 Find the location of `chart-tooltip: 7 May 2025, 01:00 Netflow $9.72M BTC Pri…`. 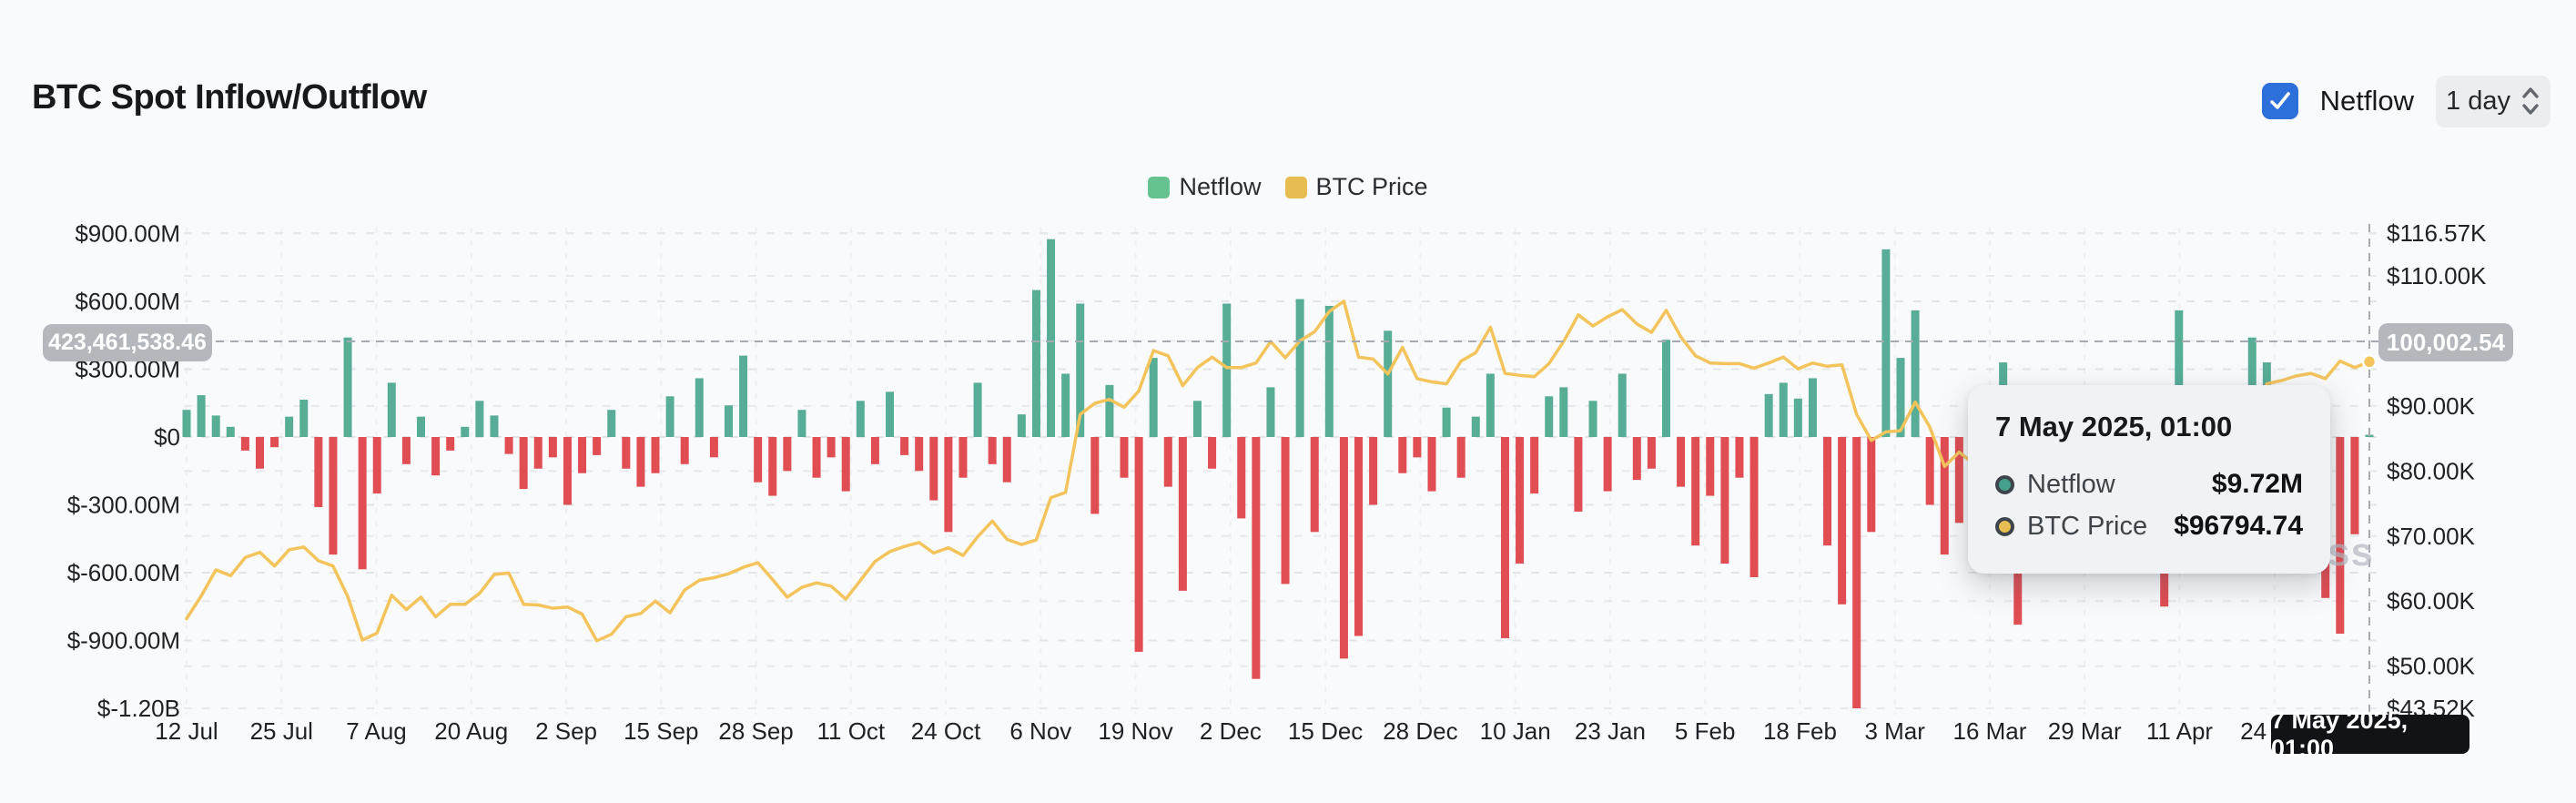

chart-tooltip: 7 May 2025, 01:00 Netflow $9.72M BTC Pri… is located at coordinates (2149, 479).